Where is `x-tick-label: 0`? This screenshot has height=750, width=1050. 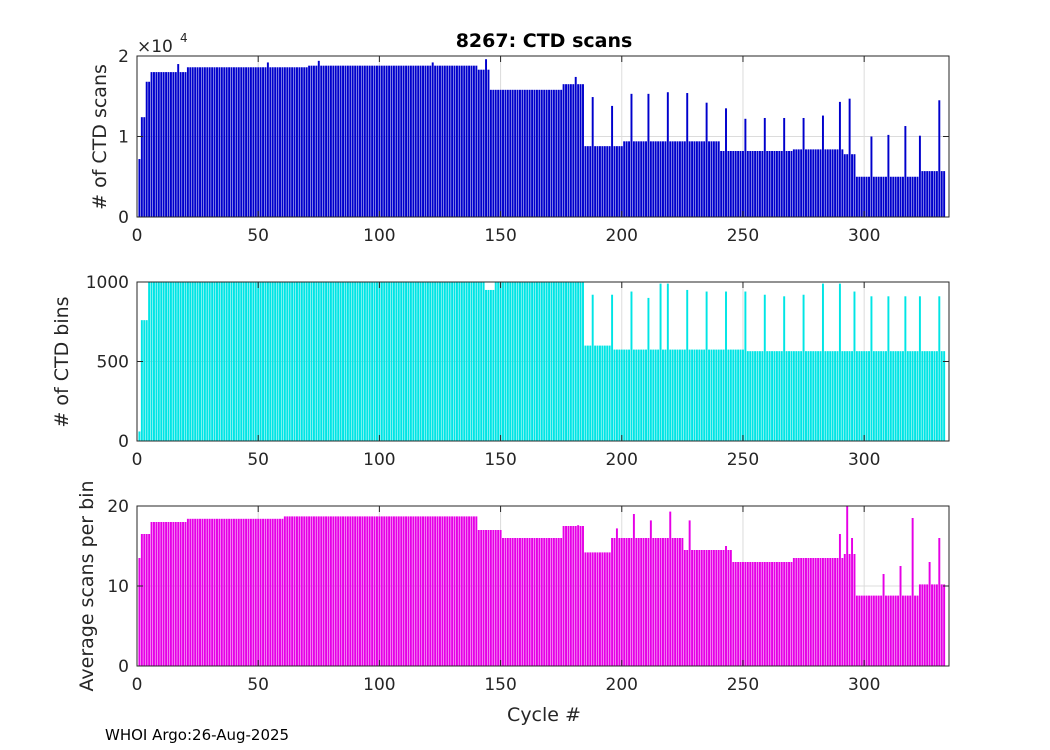 x-tick-label: 0 is located at coordinates (137, 236).